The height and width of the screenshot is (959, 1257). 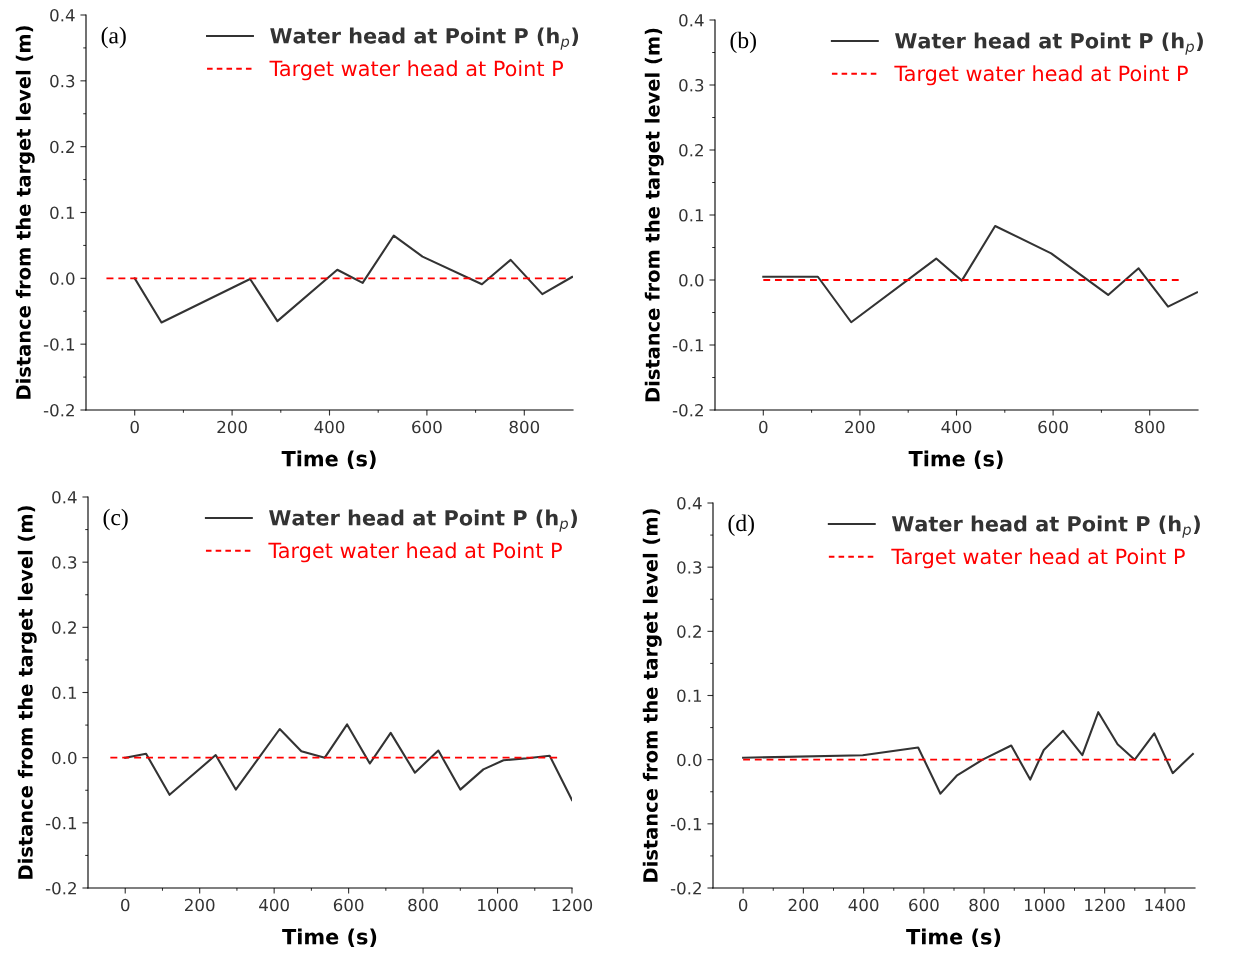 What do you see at coordinates (743, 42) in the screenshot?
I see `annotation: (b)` at bounding box center [743, 42].